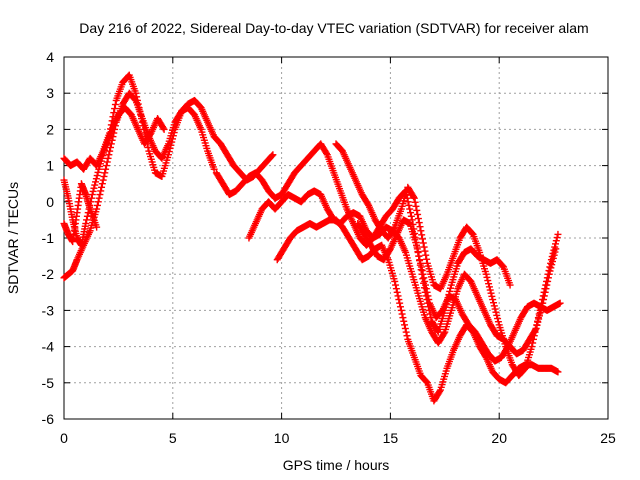  I want to click on y-tick-label: -6, so click(48, 419).